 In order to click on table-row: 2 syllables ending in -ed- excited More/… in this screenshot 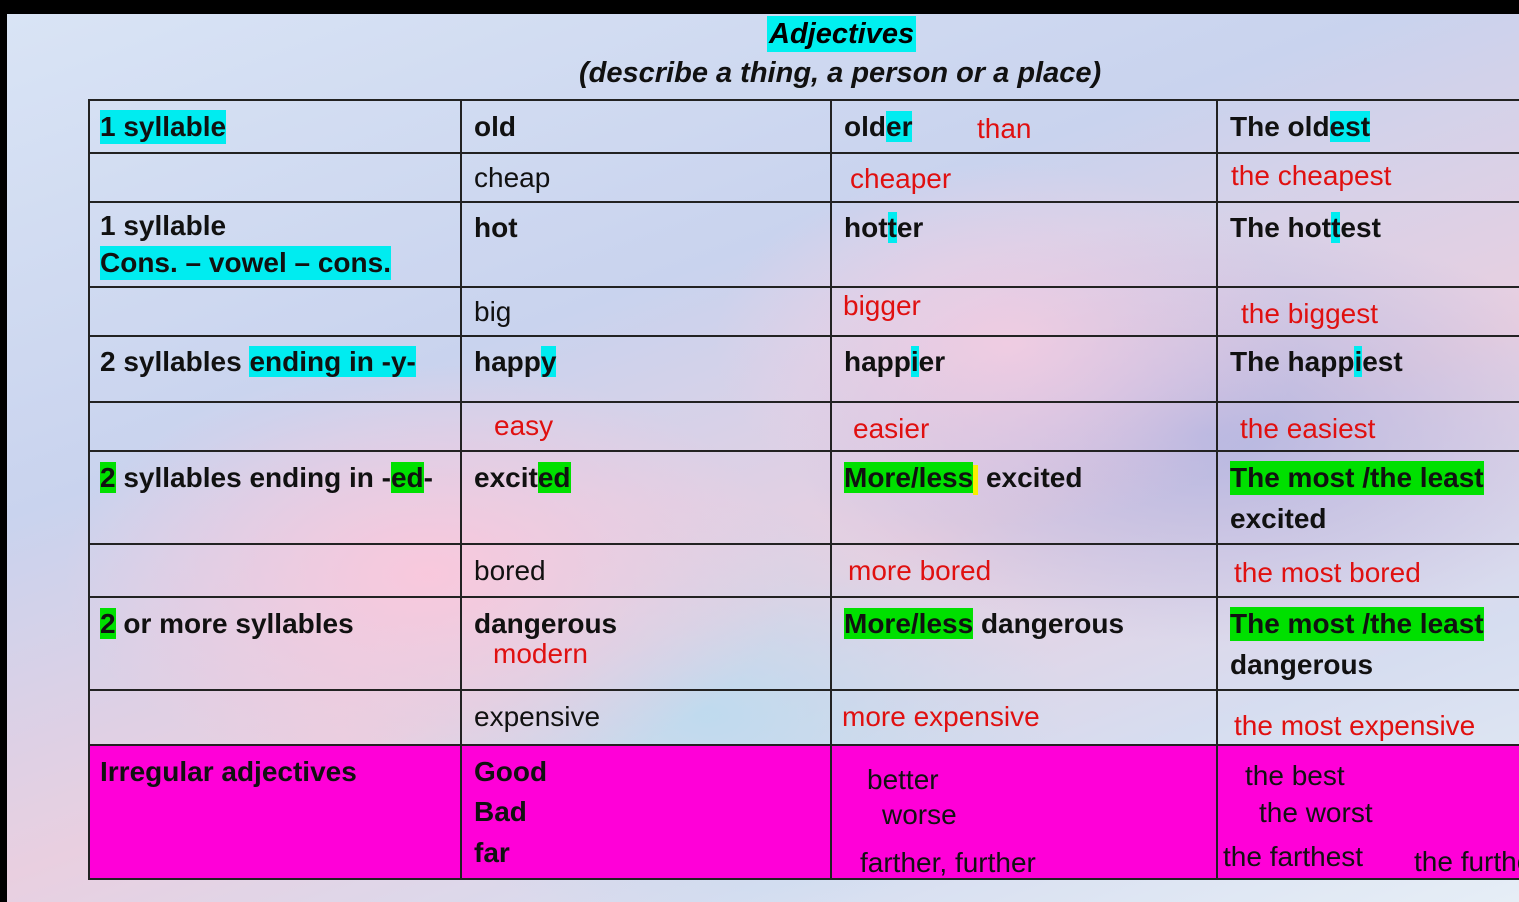, I will do `click(803, 497)`.